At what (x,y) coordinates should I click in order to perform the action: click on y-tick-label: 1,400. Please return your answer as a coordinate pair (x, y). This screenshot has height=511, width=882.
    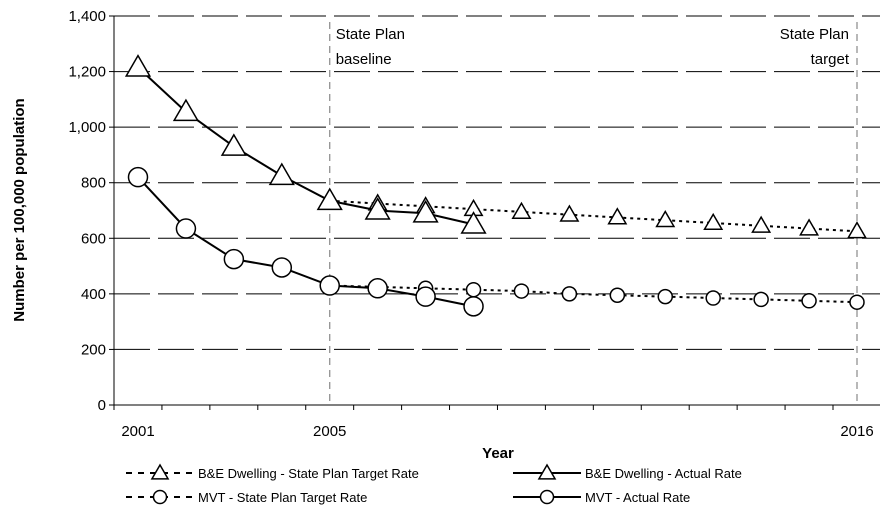
    Looking at the image, I should click on (87, 16).